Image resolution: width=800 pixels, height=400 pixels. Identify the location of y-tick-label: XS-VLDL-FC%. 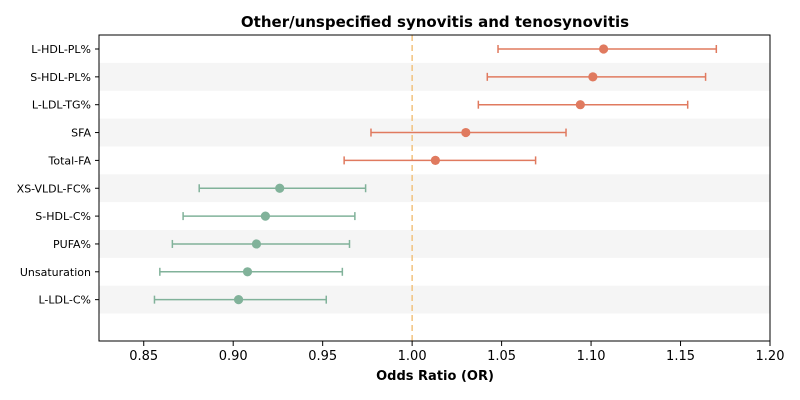
(54, 188).